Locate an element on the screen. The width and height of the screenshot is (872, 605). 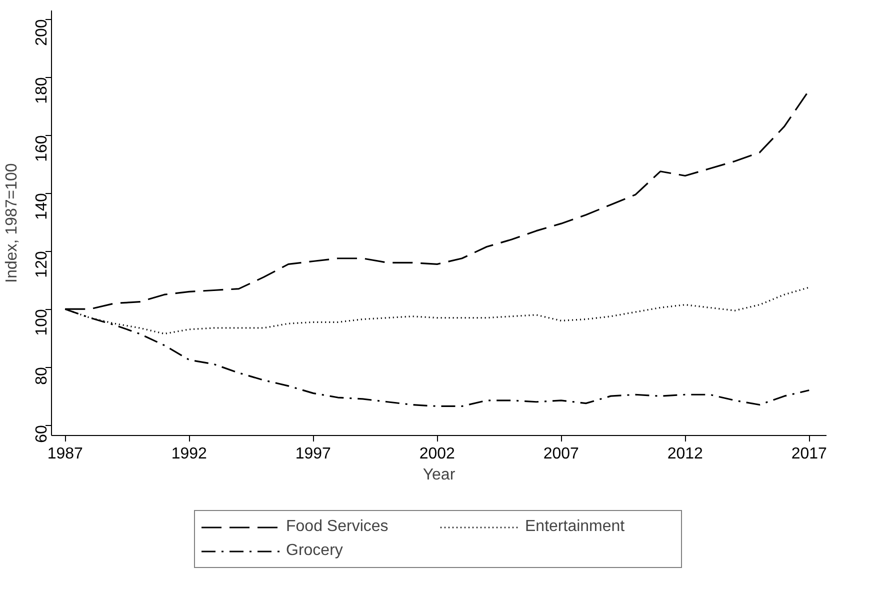
x-tick-label: 1987 is located at coordinates (65, 454).